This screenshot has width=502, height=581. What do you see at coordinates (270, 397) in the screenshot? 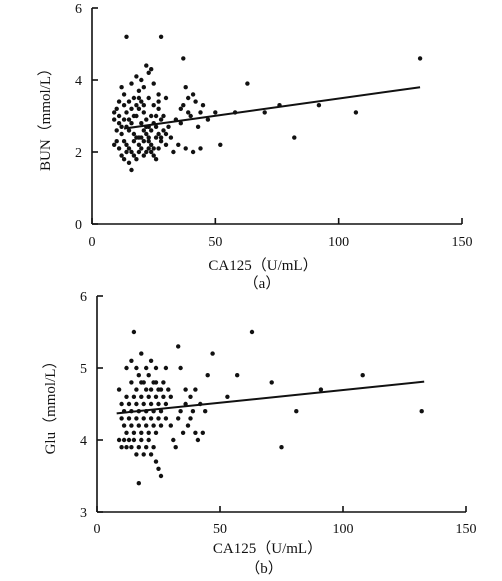
I see `trend-line` at bounding box center [270, 397].